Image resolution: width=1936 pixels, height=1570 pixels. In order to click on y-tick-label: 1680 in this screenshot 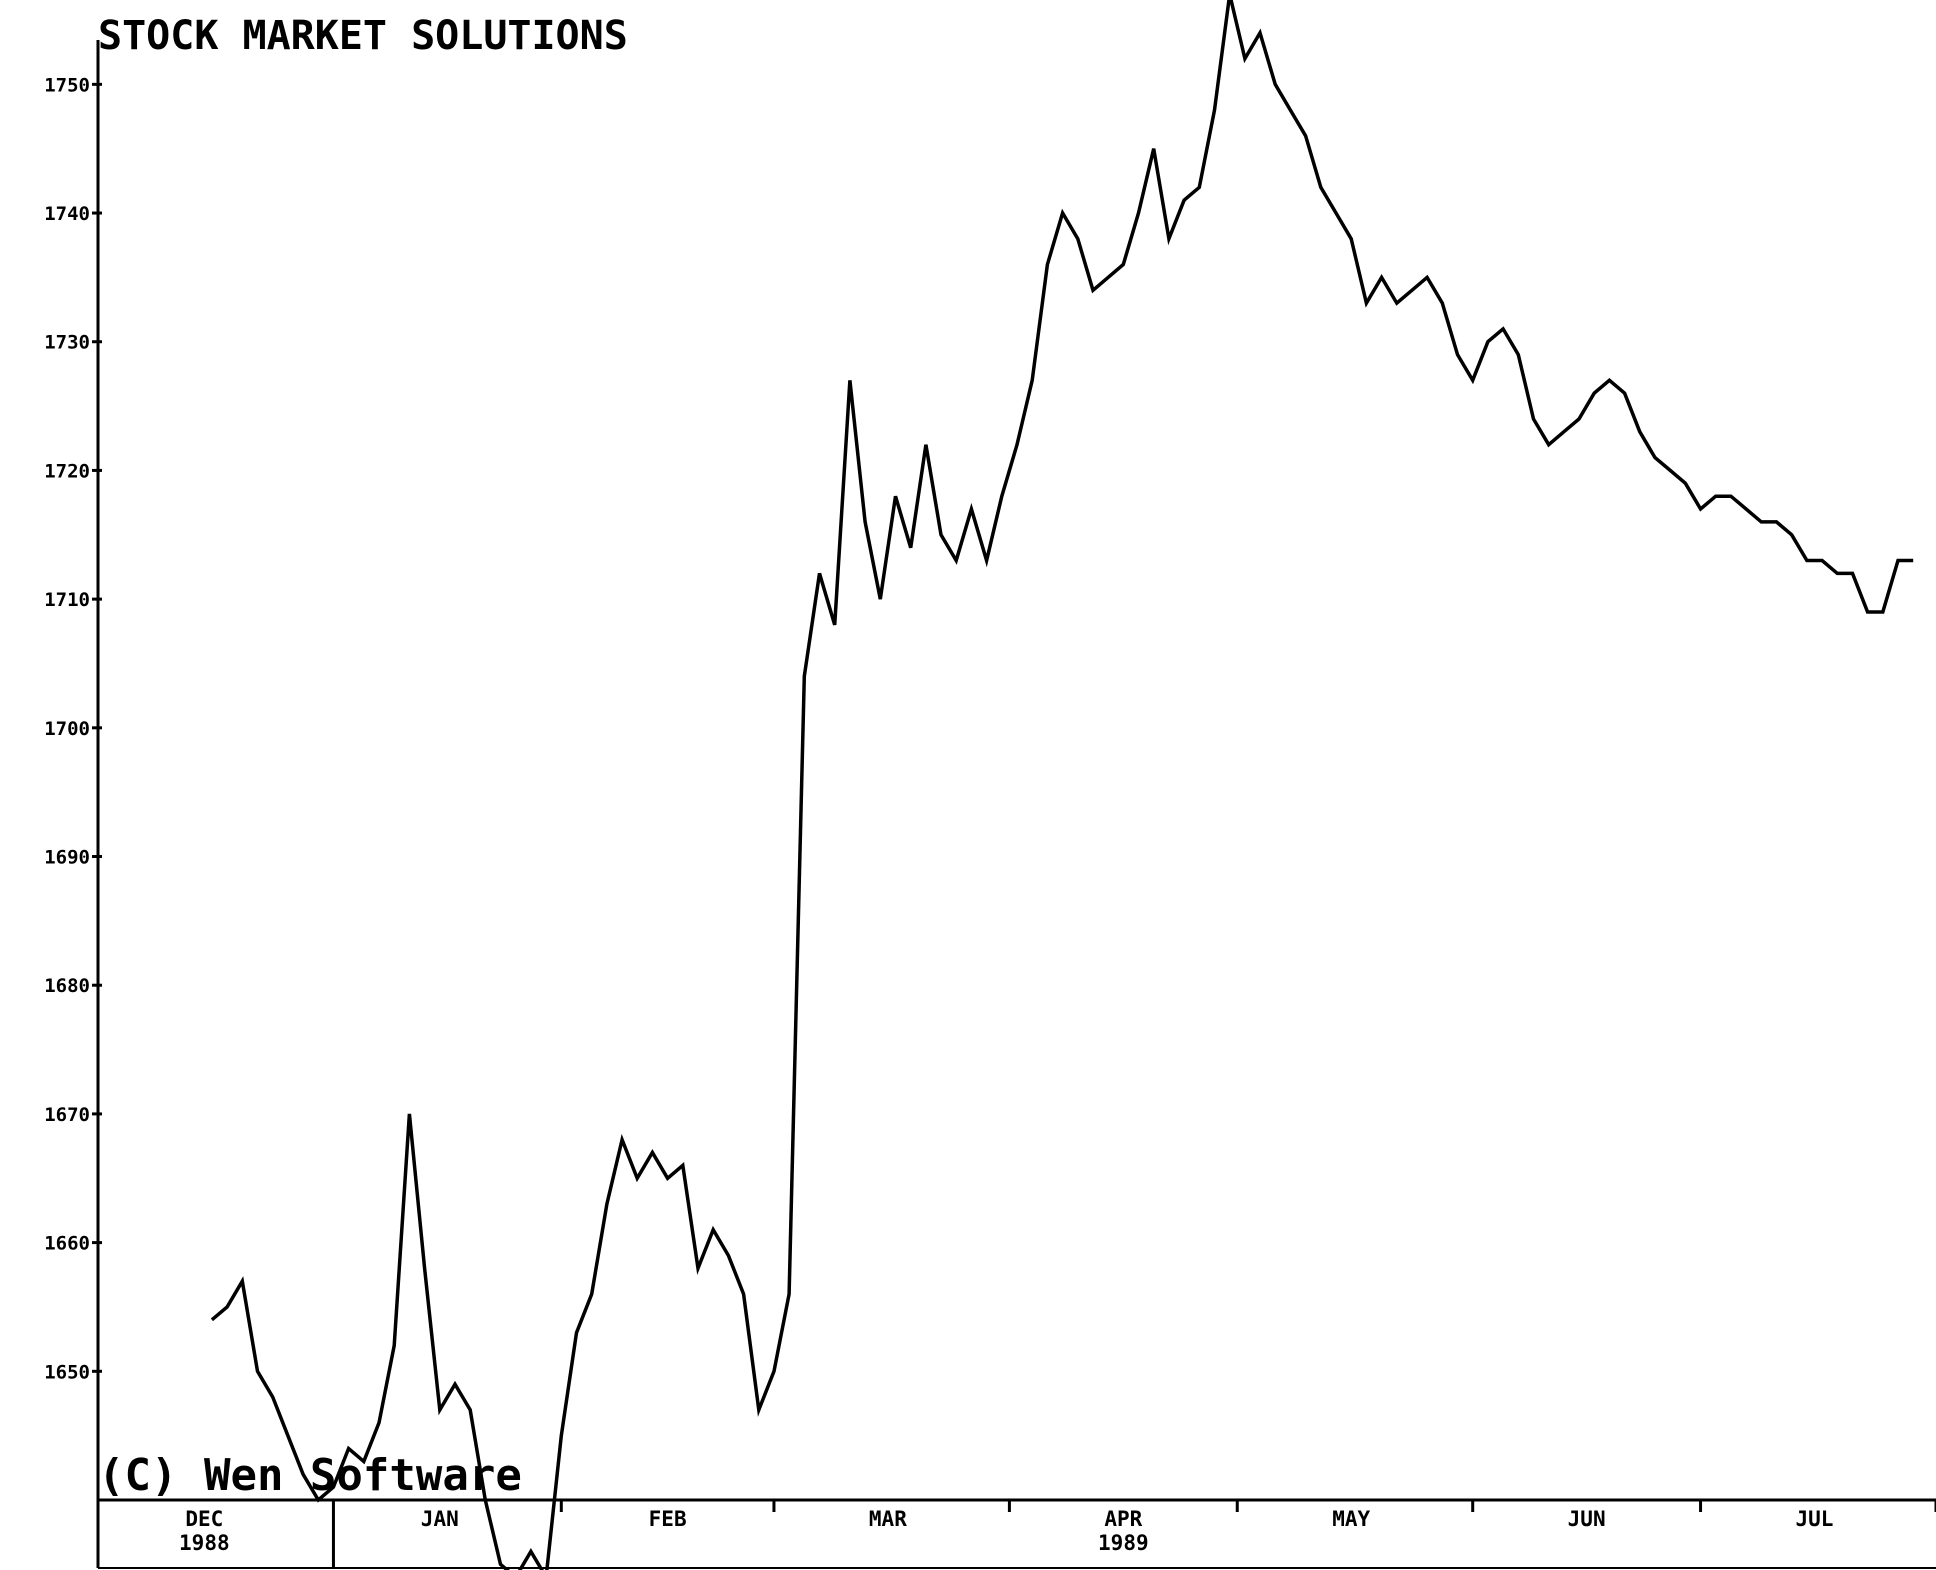, I will do `click(67, 986)`.